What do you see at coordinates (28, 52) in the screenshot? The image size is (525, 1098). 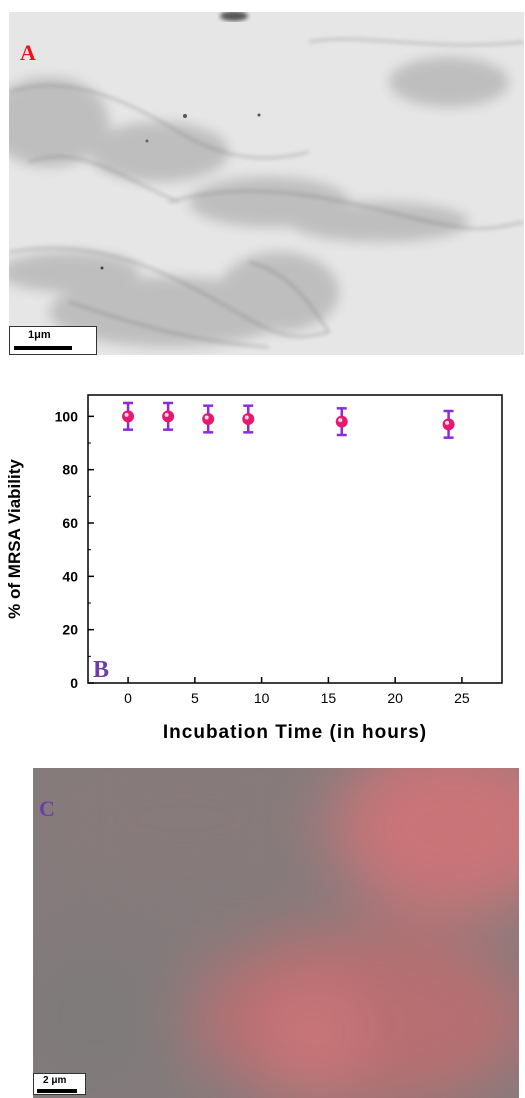 I see `panel-label-a: A` at bounding box center [28, 52].